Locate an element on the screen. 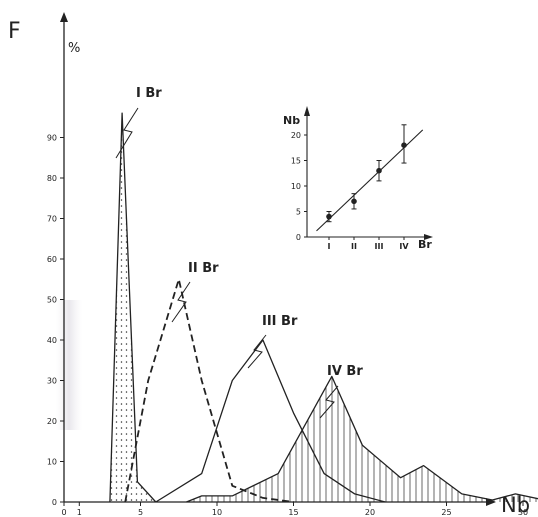 This screenshot has height=517, width=538. main-y-tick-label-10: 10 is located at coordinates (52, 462).